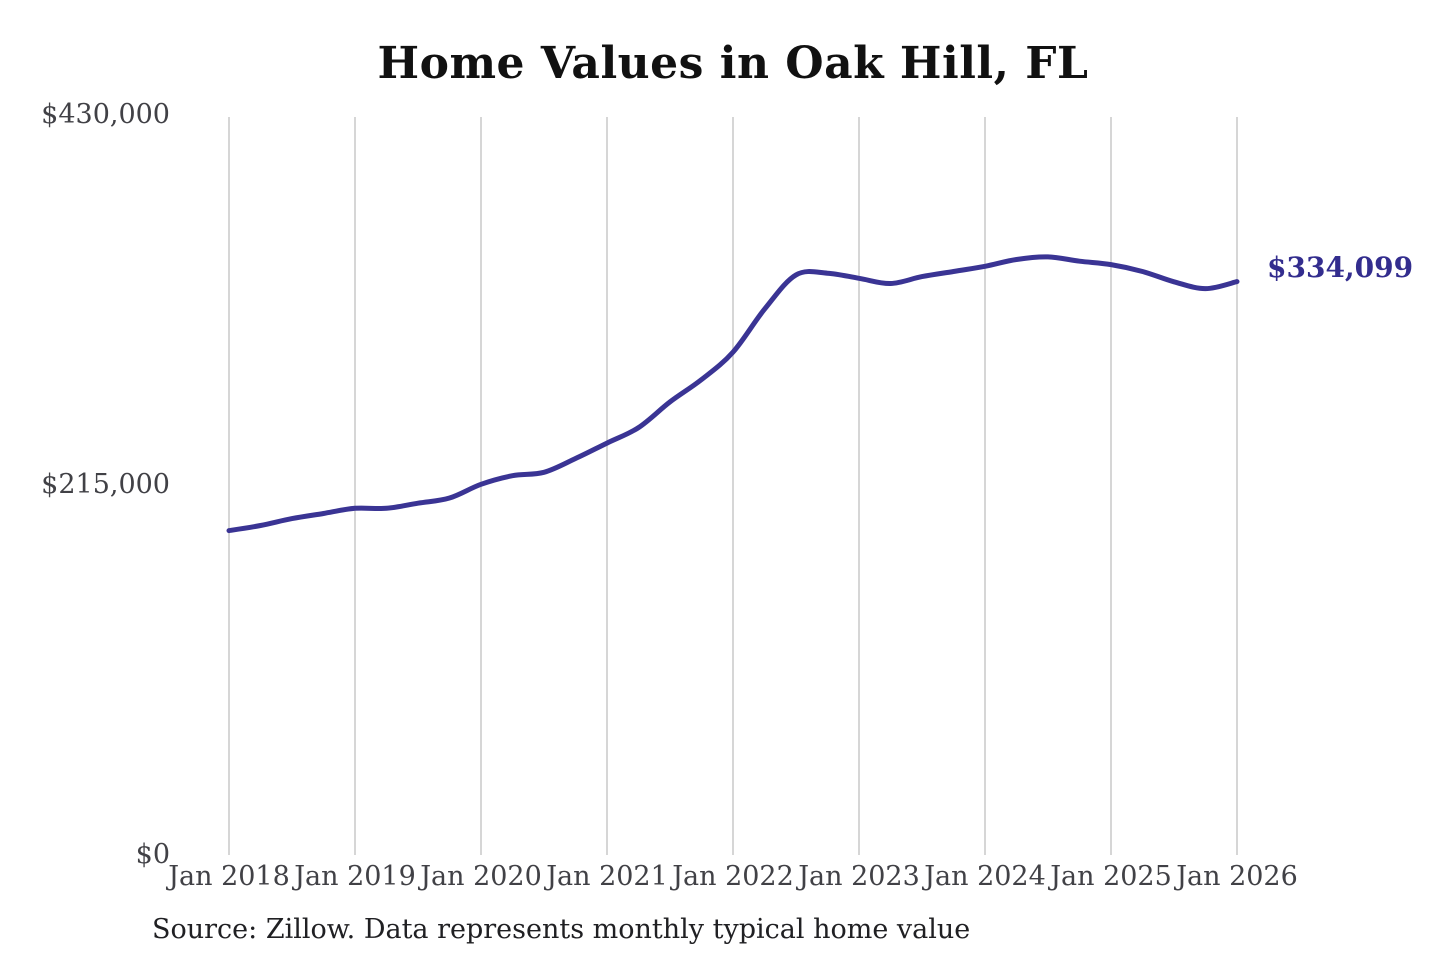 This screenshot has height=960, width=1440. Describe the element at coordinates (733, 63) in the screenshot. I see `chart-title: Home Values in Oak Hill, FL` at that location.